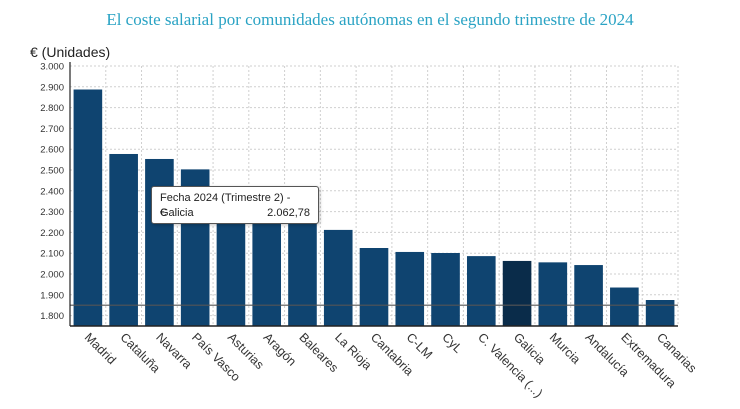  What do you see at coordinates (280, 349) in the screenshot?
I see `x-tick-label: Aragón` at bounding box center [280, 349].